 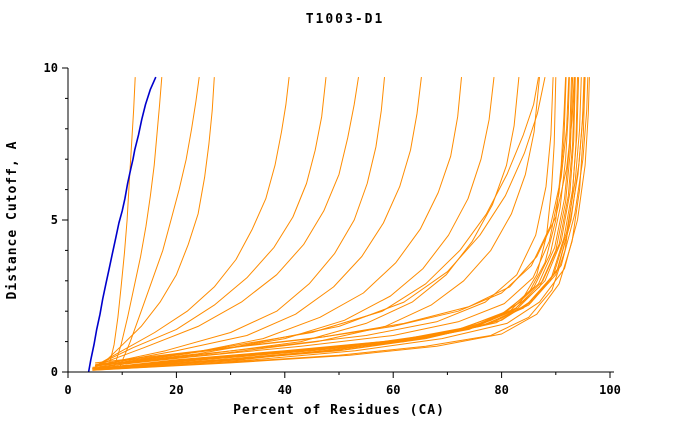 I want to click on series-blue-highlight, so click(x=122, y=224).